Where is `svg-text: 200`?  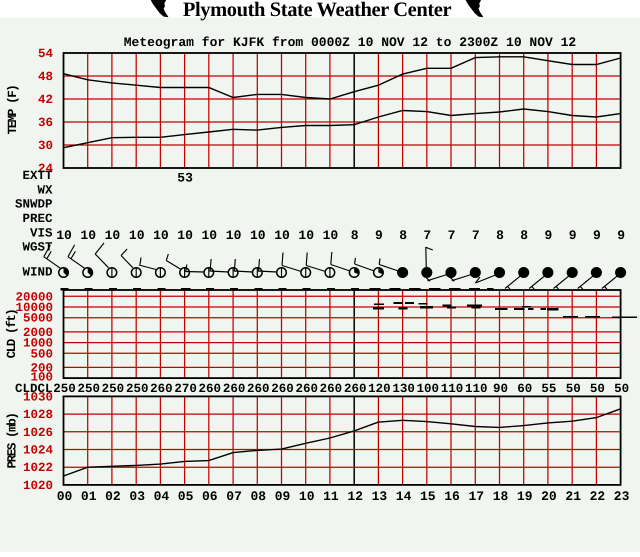 svg-text: 200 is located at coordinates (41, 368).